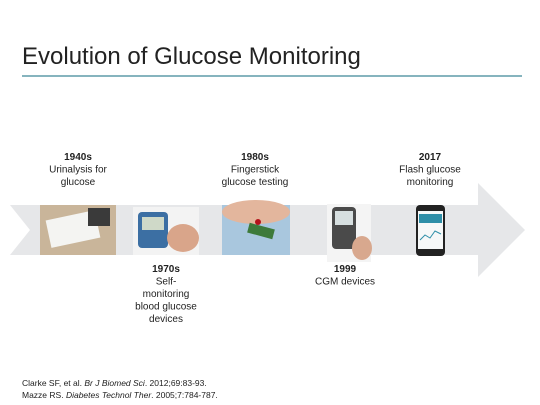 The height and width of the screenshot is (405, 540). I want to click on event-description: blood glucose, so click(166, 307).